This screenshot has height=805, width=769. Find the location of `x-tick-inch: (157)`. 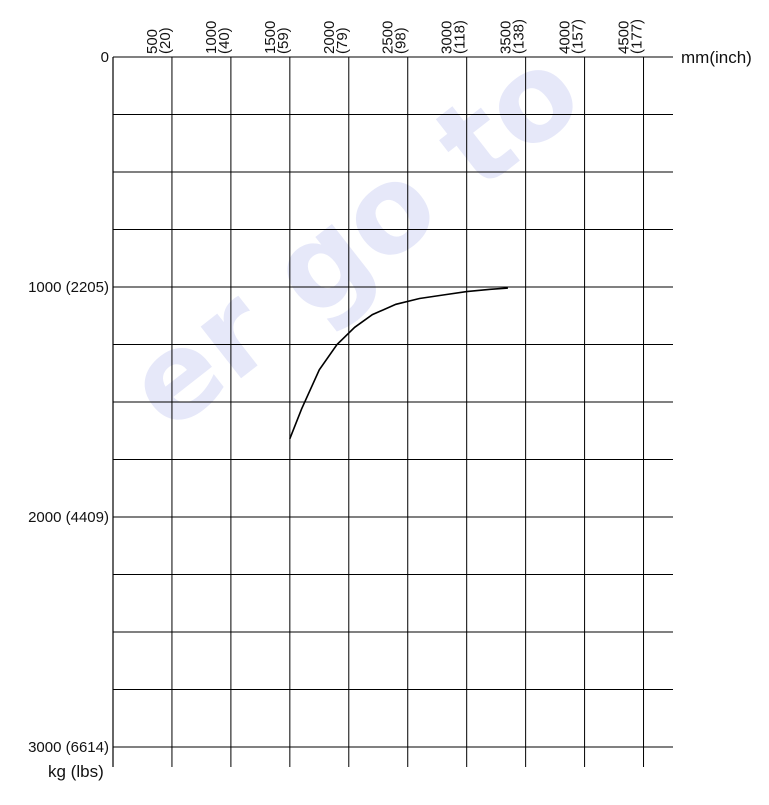

x-tick-inch: (157) is located at coordinates (578, 36).